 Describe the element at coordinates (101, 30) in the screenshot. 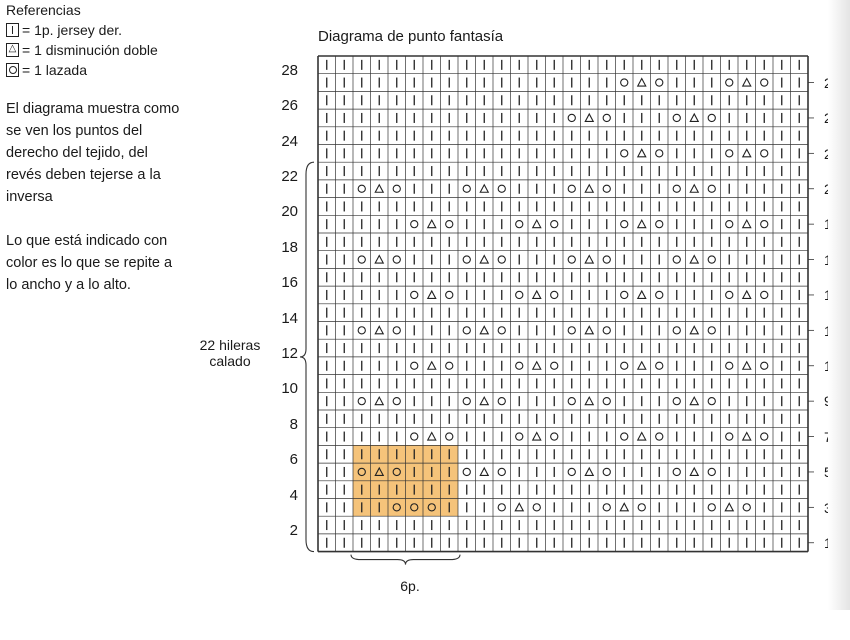

I see `legend-item-knit: = 1p. jersey der.` at that location.